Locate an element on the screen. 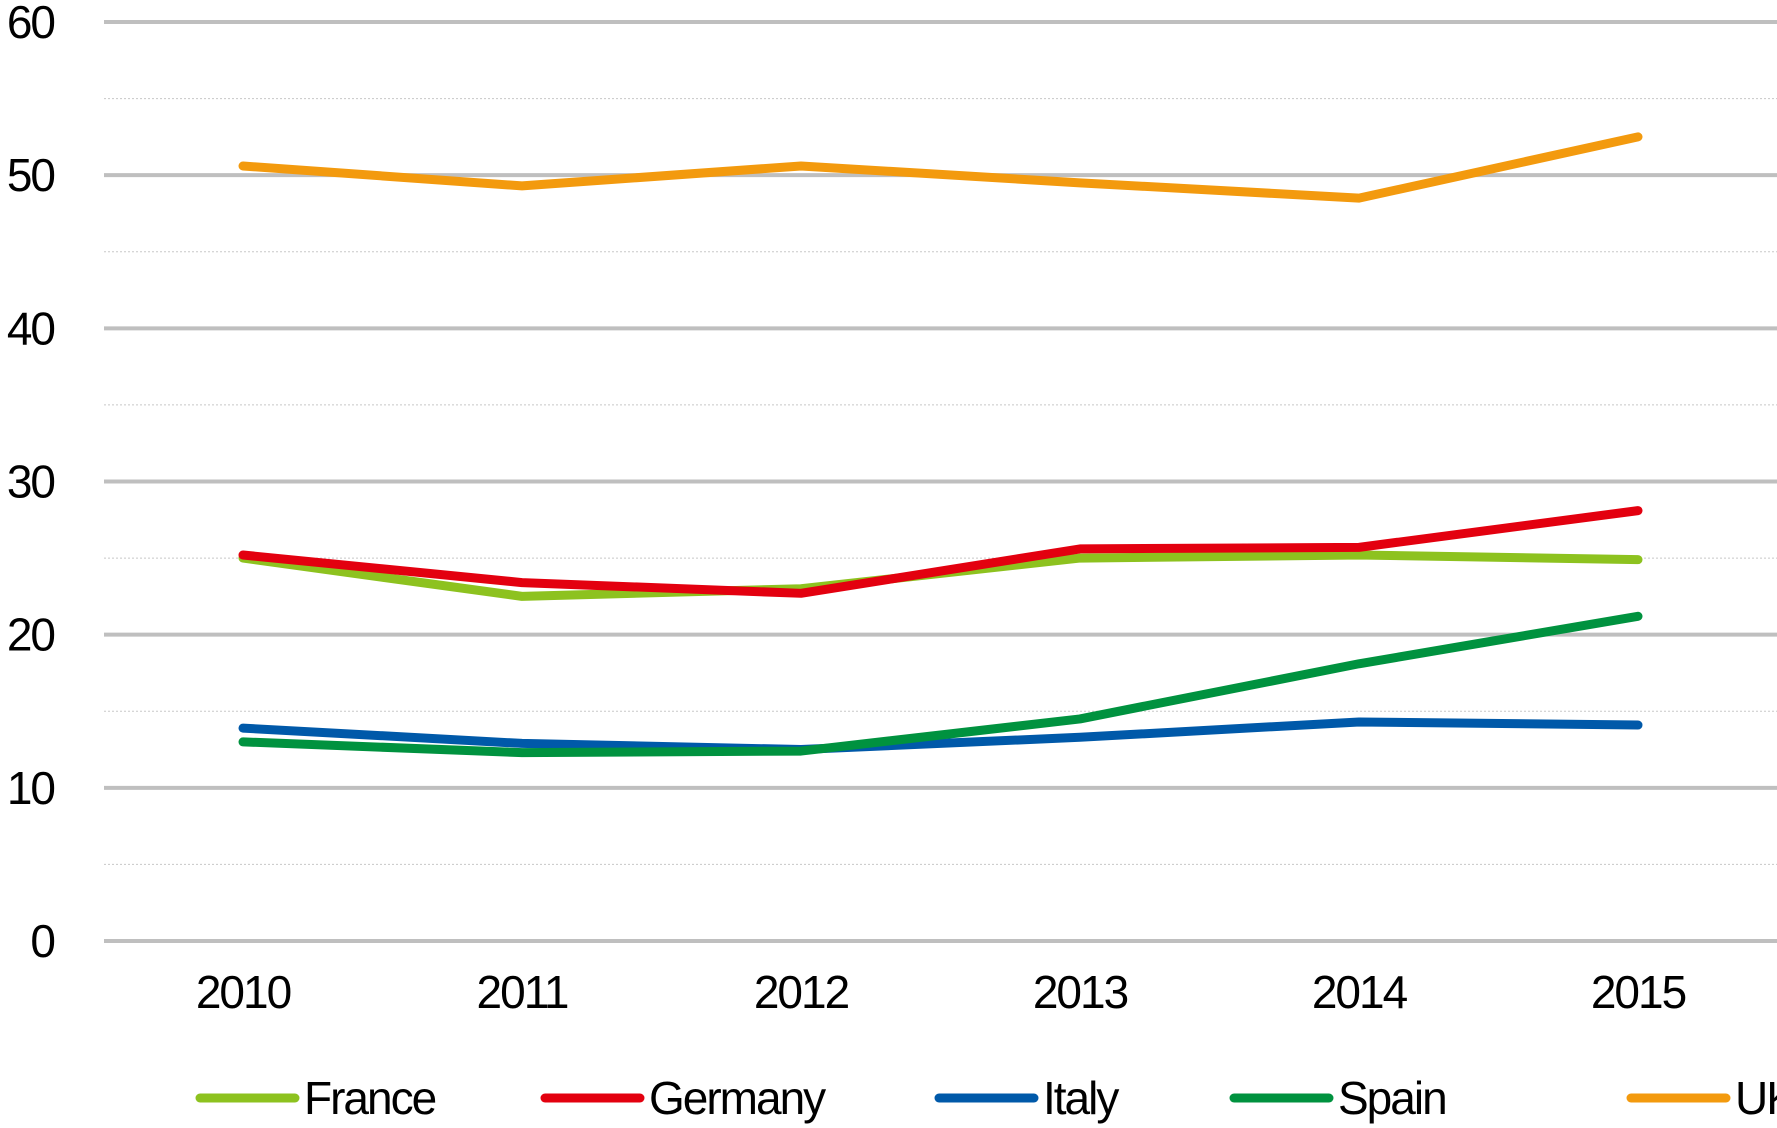 This screenshot has width=1777, height=1128. x-tick-label: 2015 is located at coordinates (1638, 992).